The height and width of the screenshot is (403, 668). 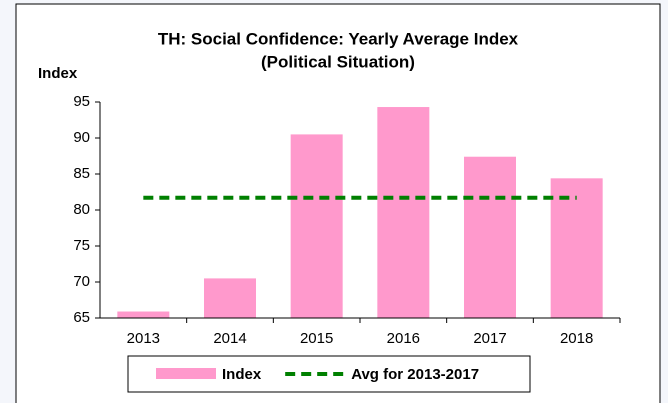 I want to click on x-tick-label: 2014, so click(x=229, y=338).